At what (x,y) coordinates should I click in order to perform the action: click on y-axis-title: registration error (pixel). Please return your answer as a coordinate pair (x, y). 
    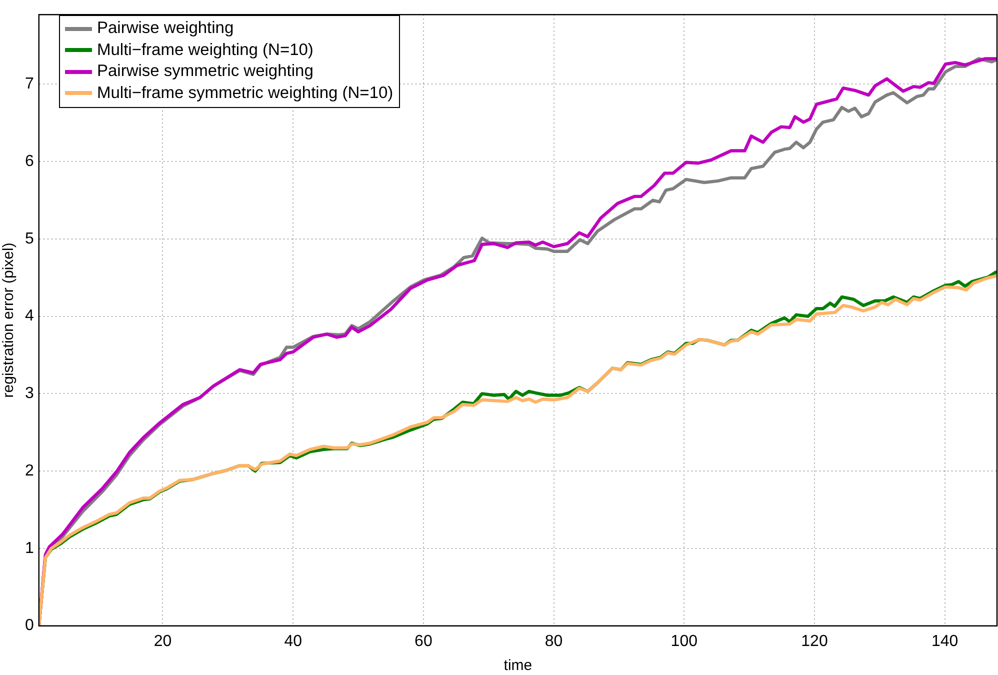
    Looking at the image, I should click on (9, 320).